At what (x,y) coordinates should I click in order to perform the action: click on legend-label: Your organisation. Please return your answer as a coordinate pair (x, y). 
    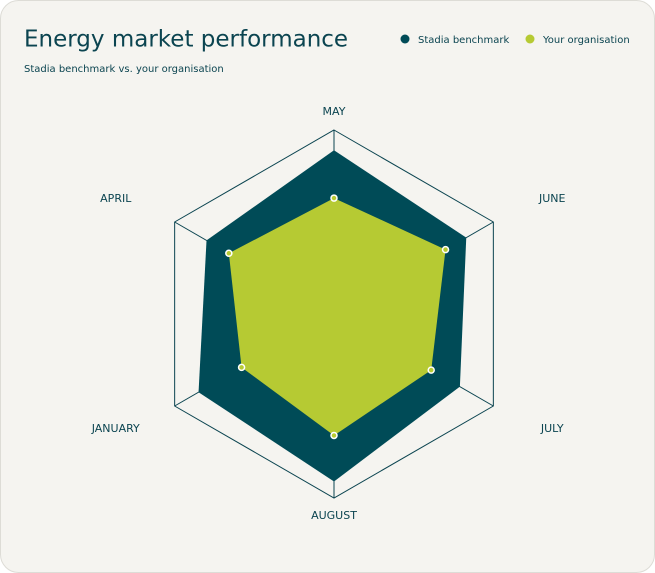
    Looking at the image, I should click on (586, 40).